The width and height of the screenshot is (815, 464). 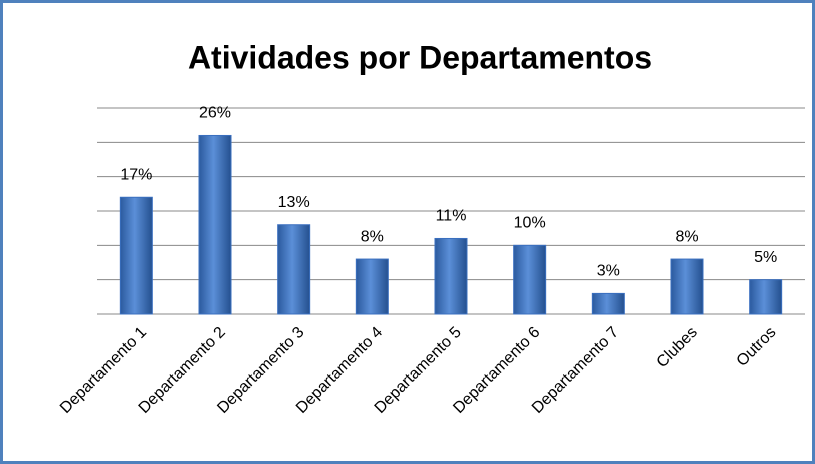 What do you see at coordinates (451, 216) in the screenshot?
I see `data-label: 11%` at bounding box center [451, 216].